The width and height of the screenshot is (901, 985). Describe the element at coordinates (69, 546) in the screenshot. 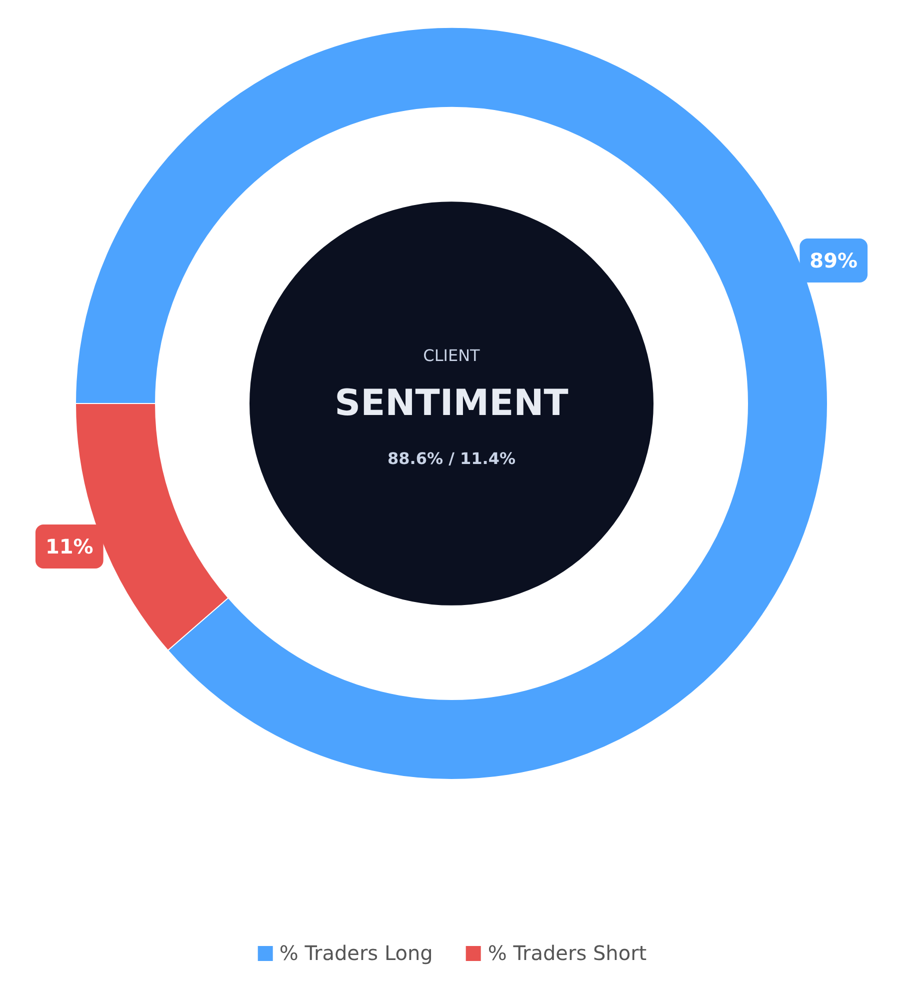

I see `data-label: 11%` at that location.